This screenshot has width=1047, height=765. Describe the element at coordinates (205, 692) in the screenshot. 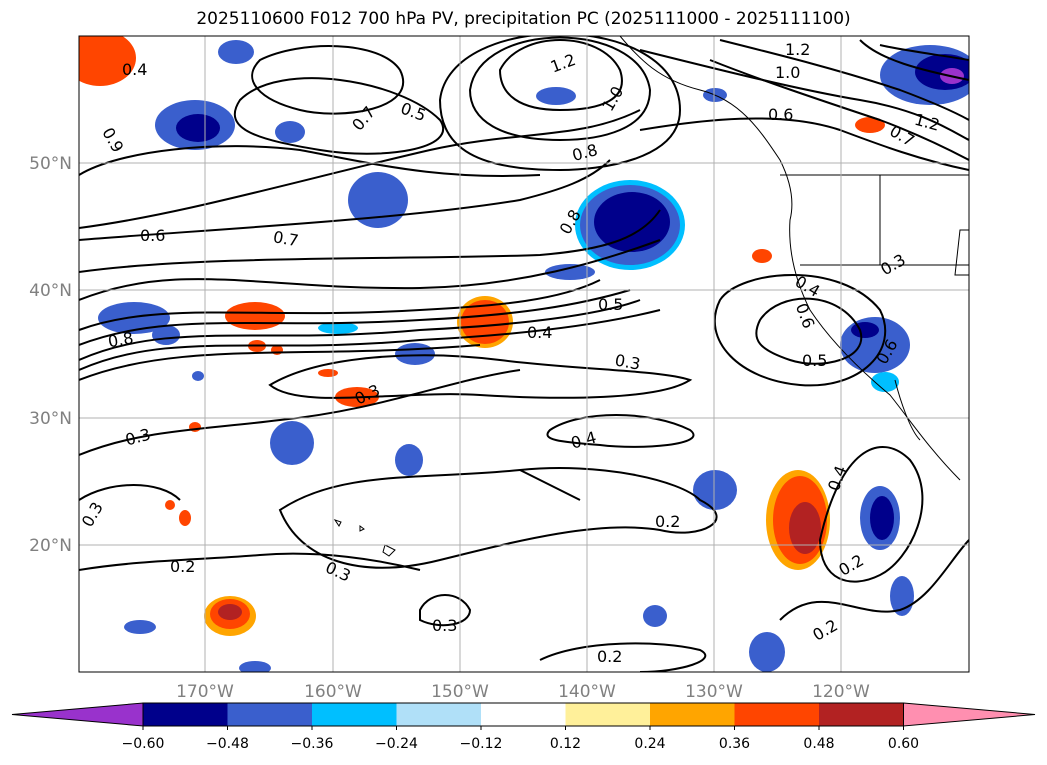

I see `lon-label: 170°W` at that location.